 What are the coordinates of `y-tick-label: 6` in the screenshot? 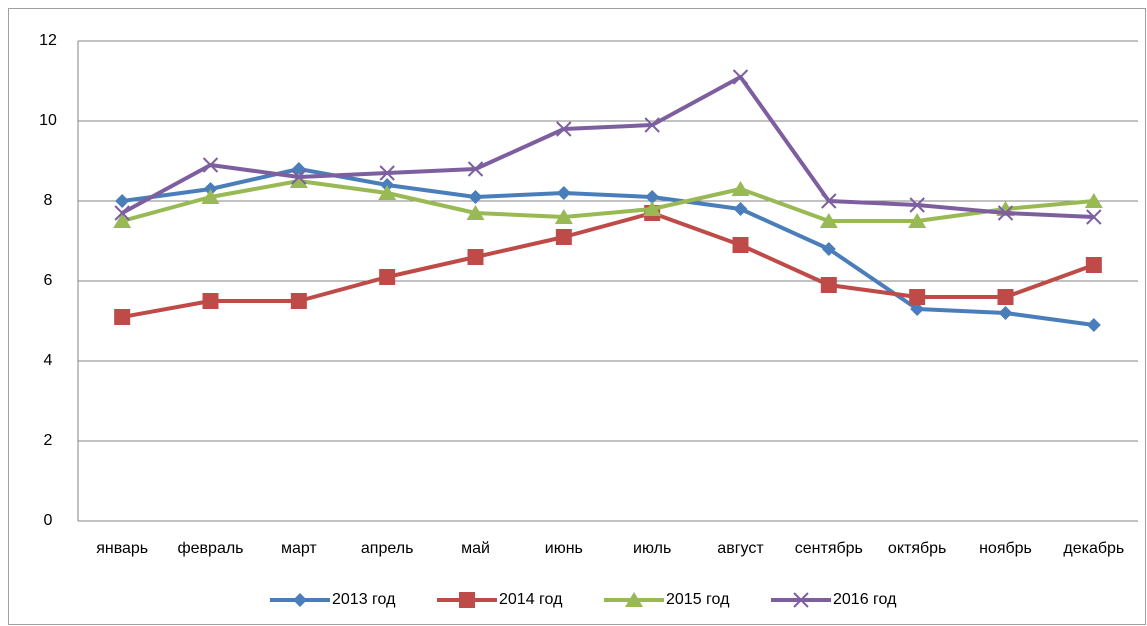 It's located at (48, 280).